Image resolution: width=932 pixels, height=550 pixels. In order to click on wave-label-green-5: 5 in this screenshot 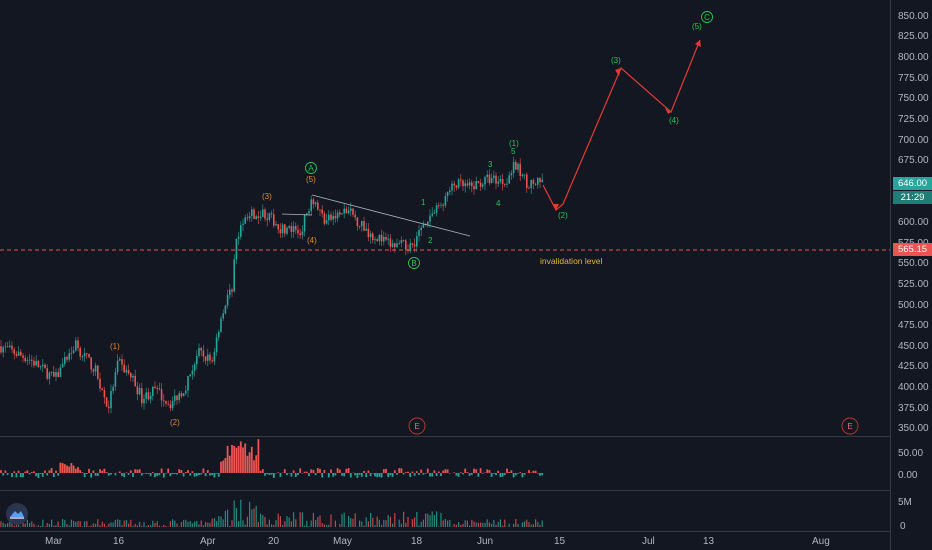, I will do `click(513, 151)`.